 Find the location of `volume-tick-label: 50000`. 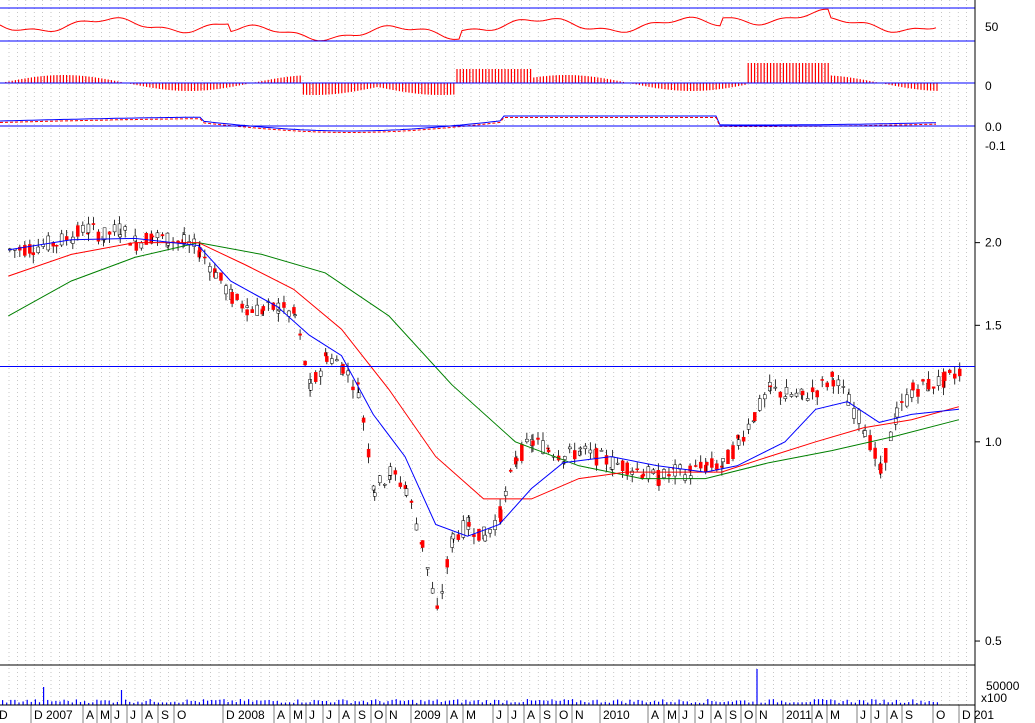

volume-tick-label: 50000 is located at coordinates (1003, 686).